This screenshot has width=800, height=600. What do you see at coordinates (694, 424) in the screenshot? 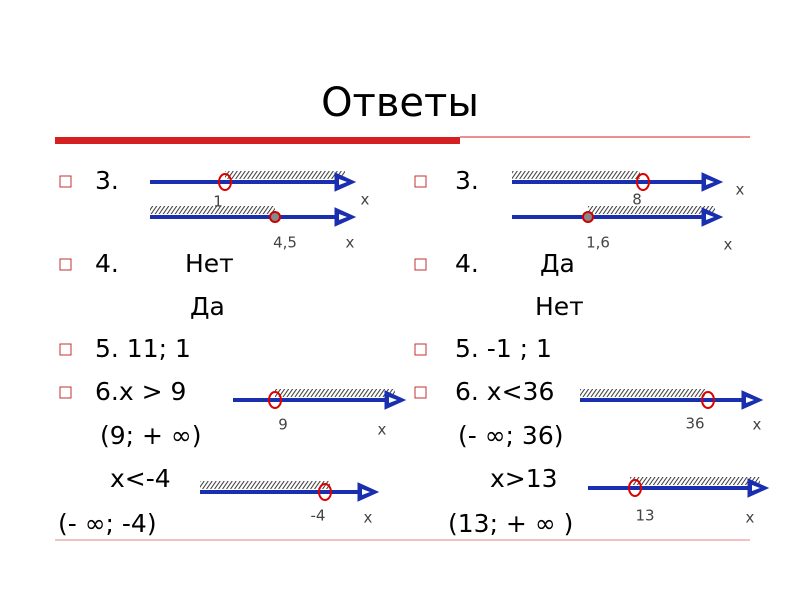
I see `point-label: 36` at bounding box center [694, 424].